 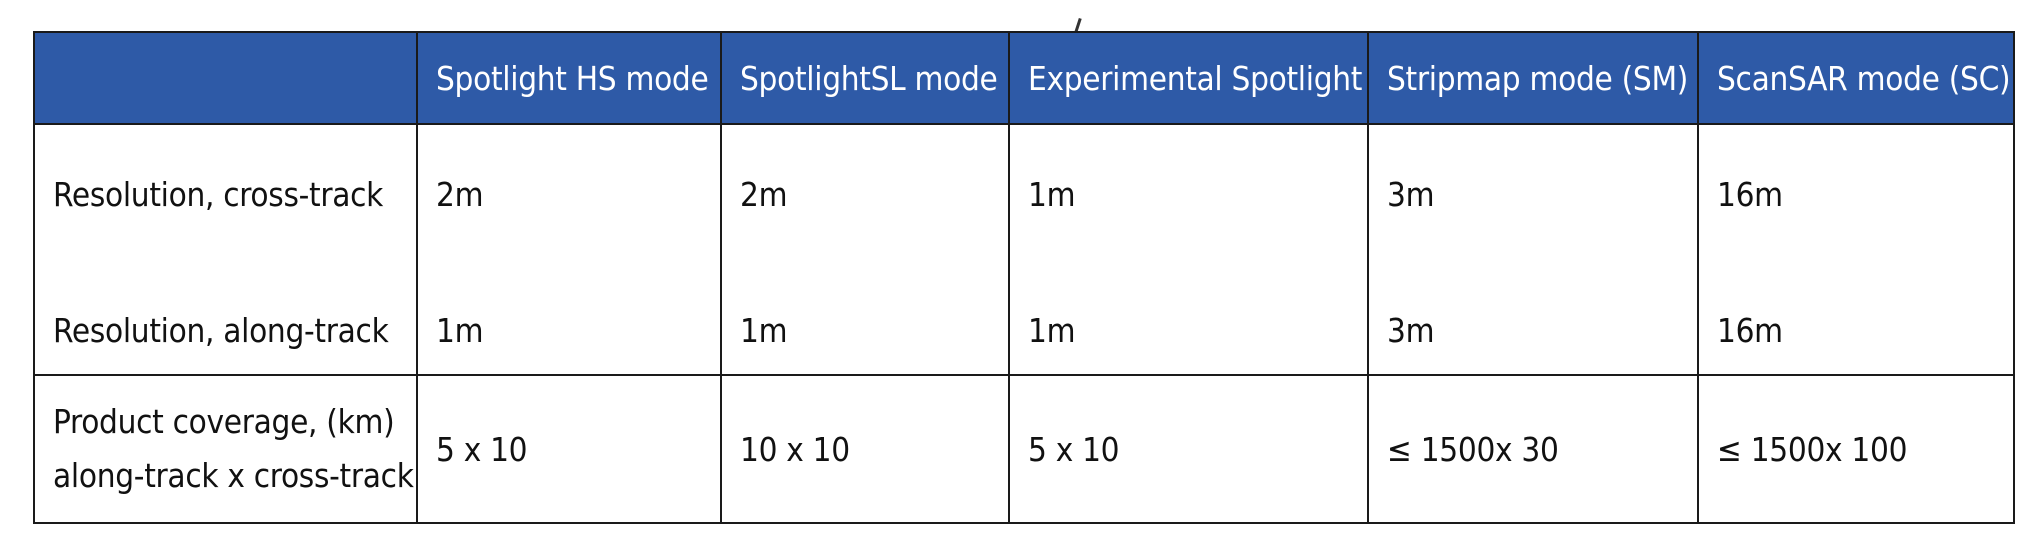 I want to click on header-spotlight-sl: SpotlightSL mode, so click(x=865, y=78).